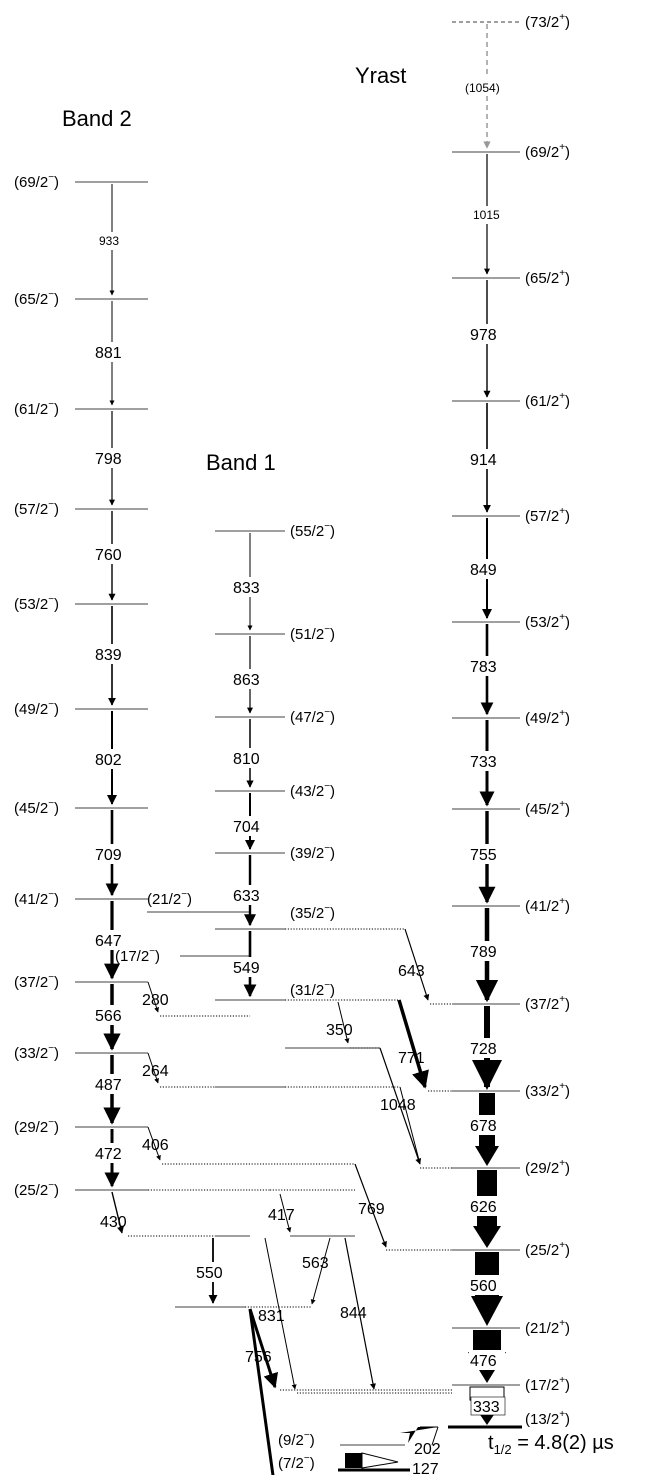 Image resolution: width=669 pixels, height=1475 pixels. I want to click on level-label: (47/2−), so click(312, 716).